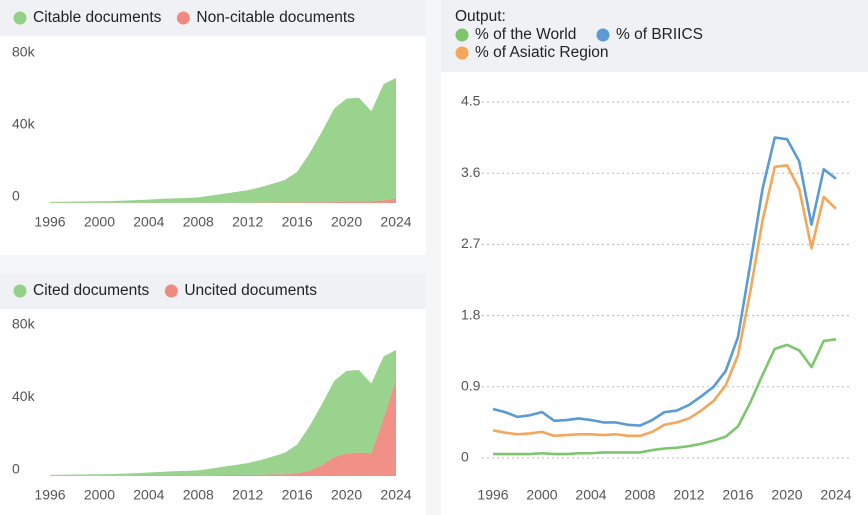  Describe the element at coordinates (471, 386) in the screenshot. I see `y-tick-label: 0.9` at that location.